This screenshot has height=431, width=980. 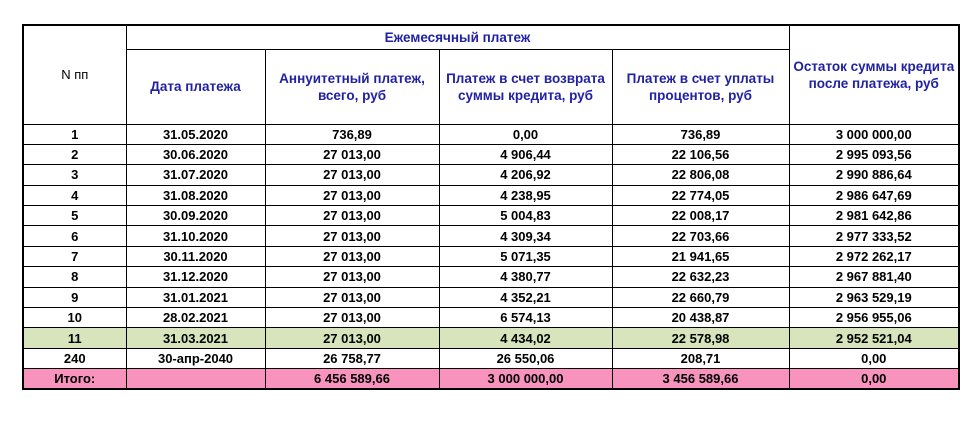 What do you see at coordinates (700, 297) in the screenshot?
I see `cell-interest: 22 660,79` at bounding box center [700, 297].